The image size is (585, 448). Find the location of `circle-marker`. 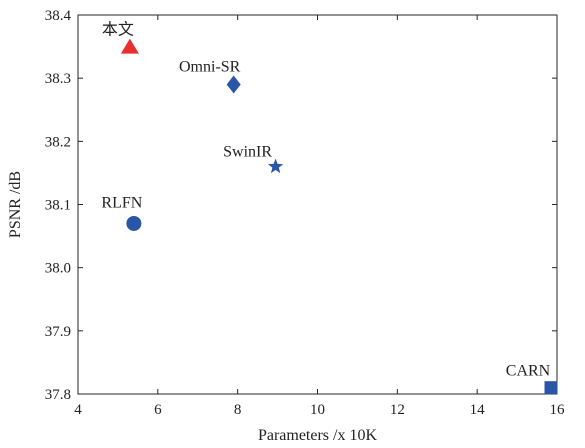

circle-marker is located at coordinates (133, 223).